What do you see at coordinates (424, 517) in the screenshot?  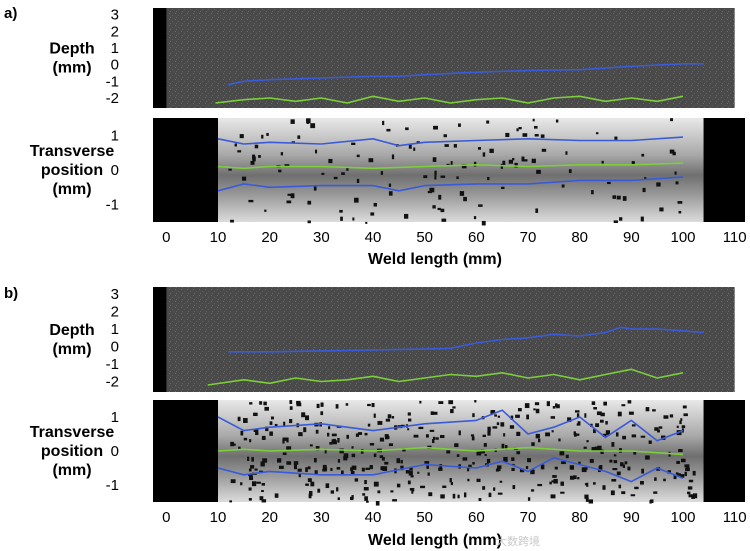 I see `x-tick-label: 50` at bounding box center [424, 517].